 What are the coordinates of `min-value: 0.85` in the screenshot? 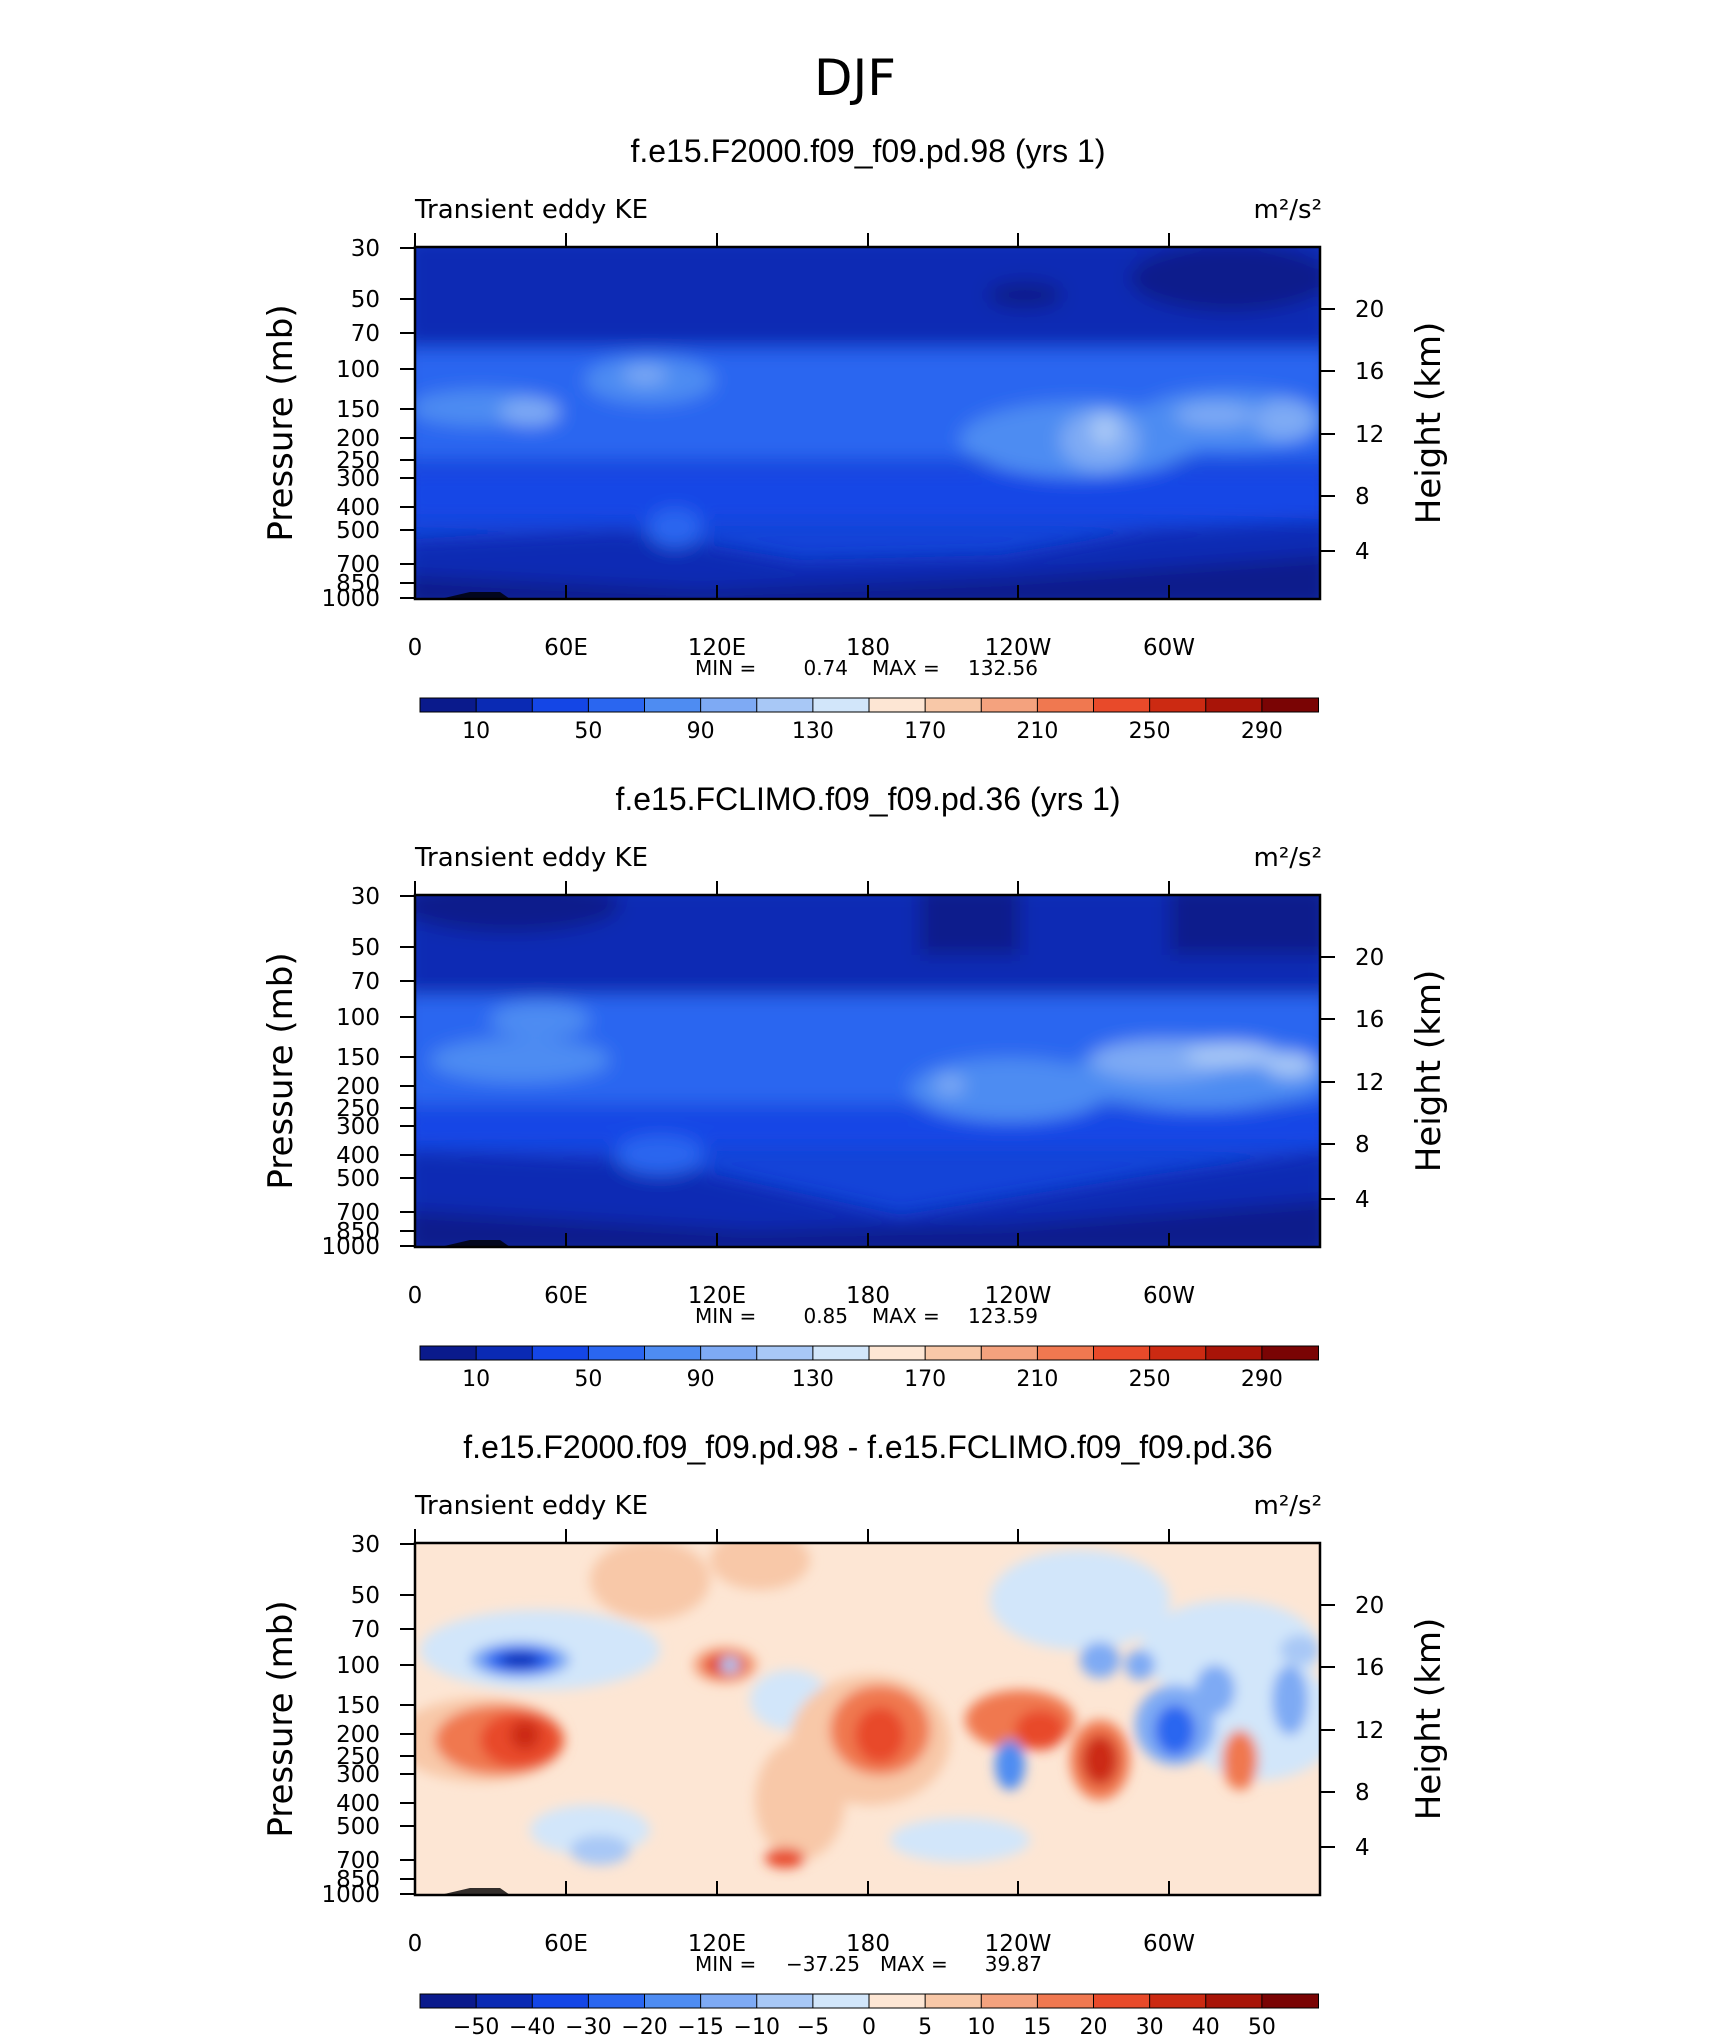 It's located at (825, 1316).